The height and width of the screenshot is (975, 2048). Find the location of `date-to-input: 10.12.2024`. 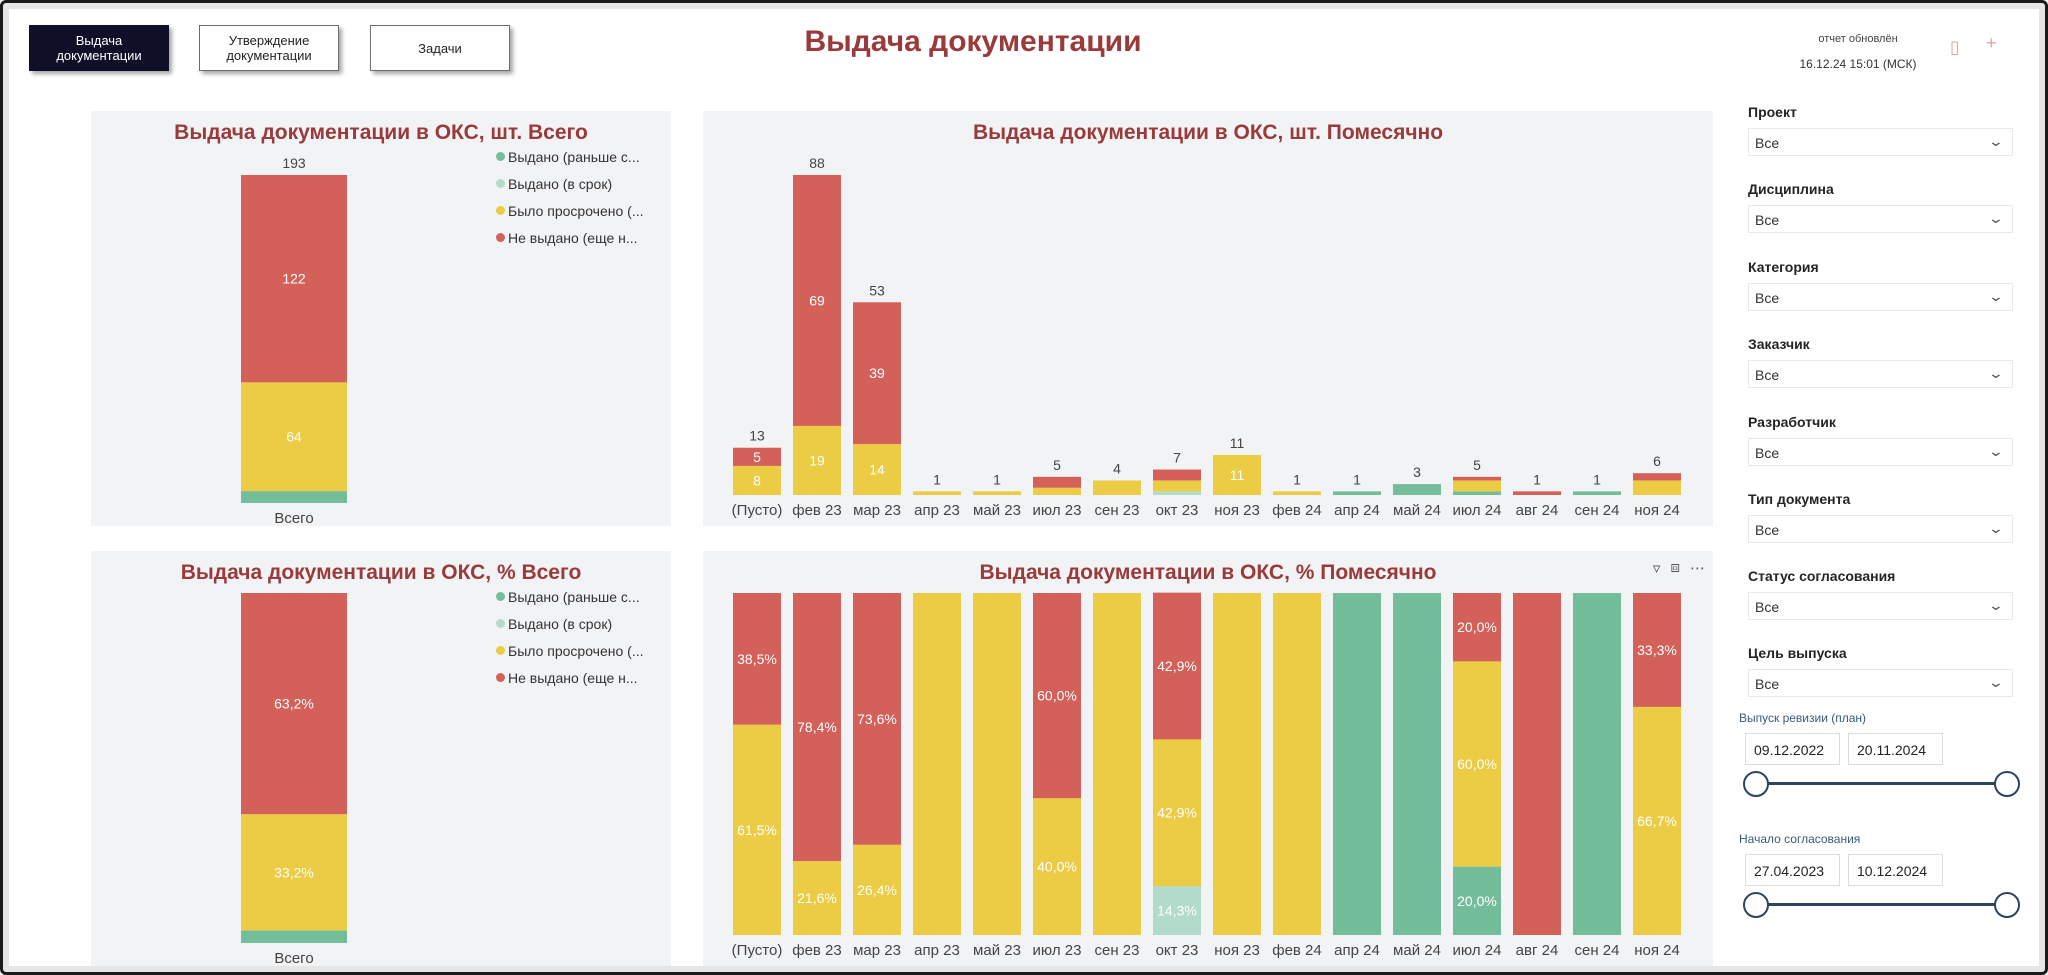

date-to-input: 10.12.2024 is located at coordinates (1895, 870).